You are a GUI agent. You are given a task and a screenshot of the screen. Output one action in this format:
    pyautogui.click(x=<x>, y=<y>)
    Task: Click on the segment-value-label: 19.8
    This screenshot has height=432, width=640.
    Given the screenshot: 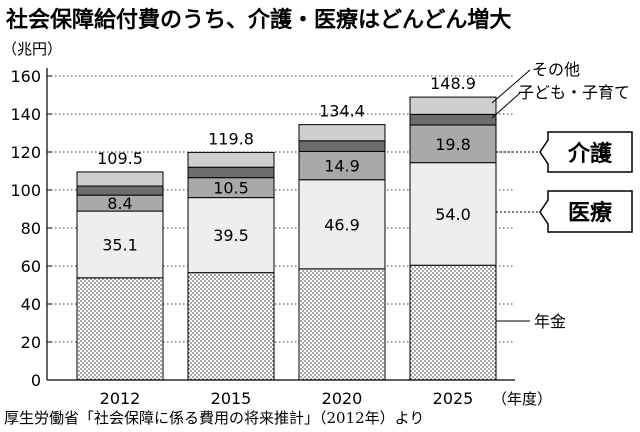 What is the action you would take?
    pyautogui.click(x=453, y=144)
    